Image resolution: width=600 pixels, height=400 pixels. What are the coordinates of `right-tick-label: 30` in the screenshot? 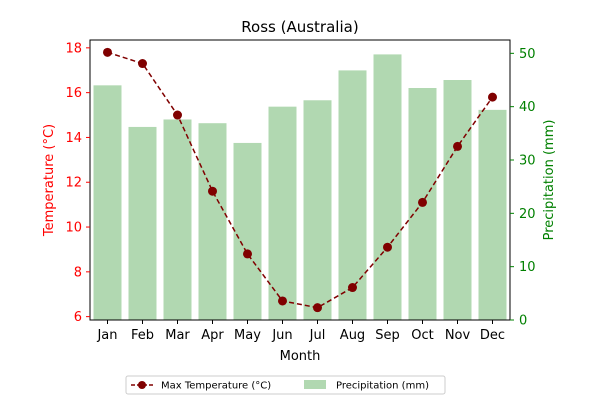 It's located at (527, 161).